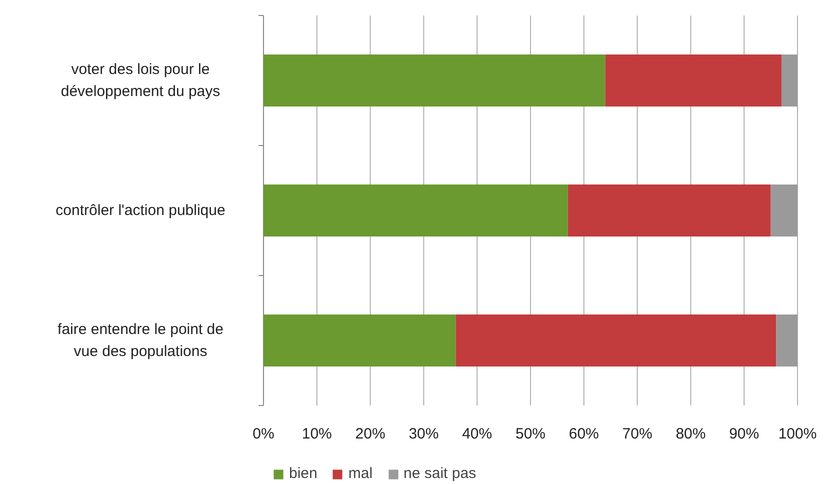  What do you see at coordinates (360, 473) in the screenshot?
I see `legend-label: mal` at bounding box center [360, 473].